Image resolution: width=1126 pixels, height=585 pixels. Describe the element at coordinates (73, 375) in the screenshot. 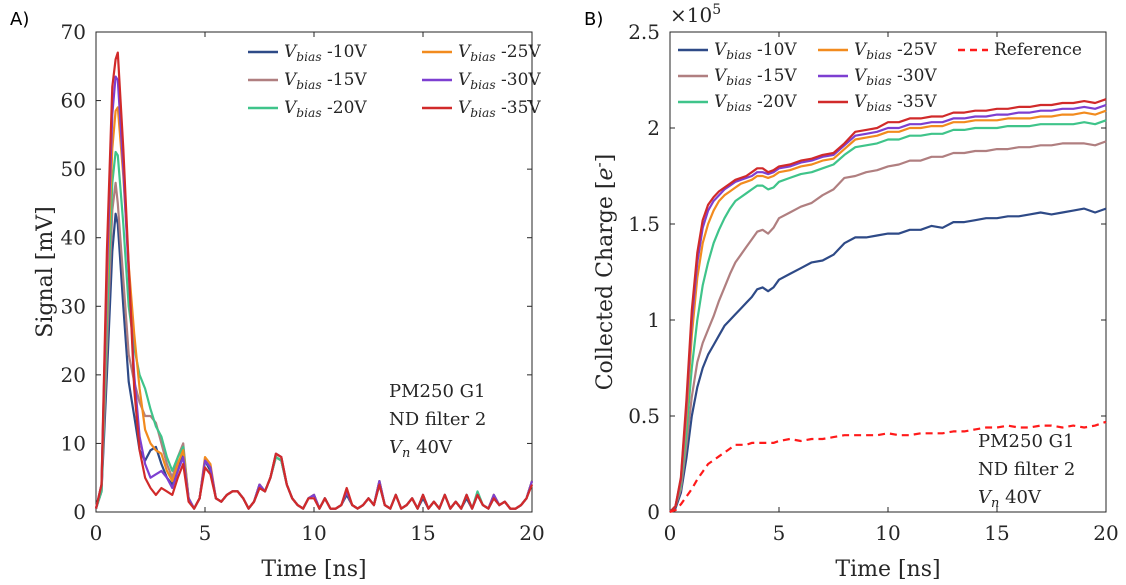

I see `y-tick-label: 20` at that location.